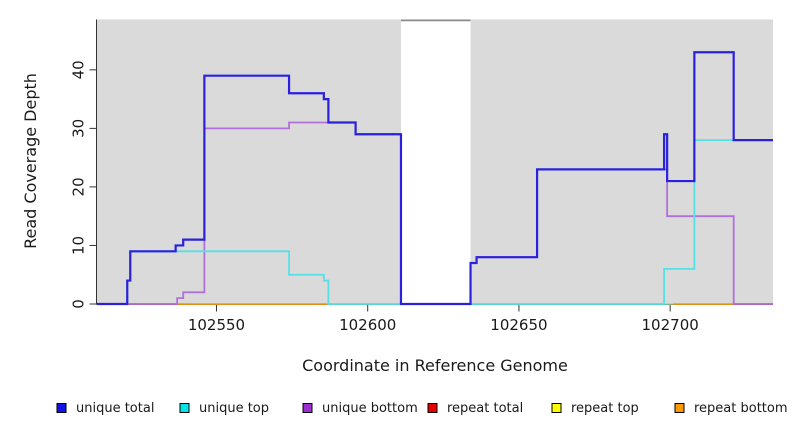 This screenshot has height=436, width=792. What do you see at coordinates (556, 408) in the screenshot?
I see `legend-swatch-repeat-top` at bounding box center [556, 408].